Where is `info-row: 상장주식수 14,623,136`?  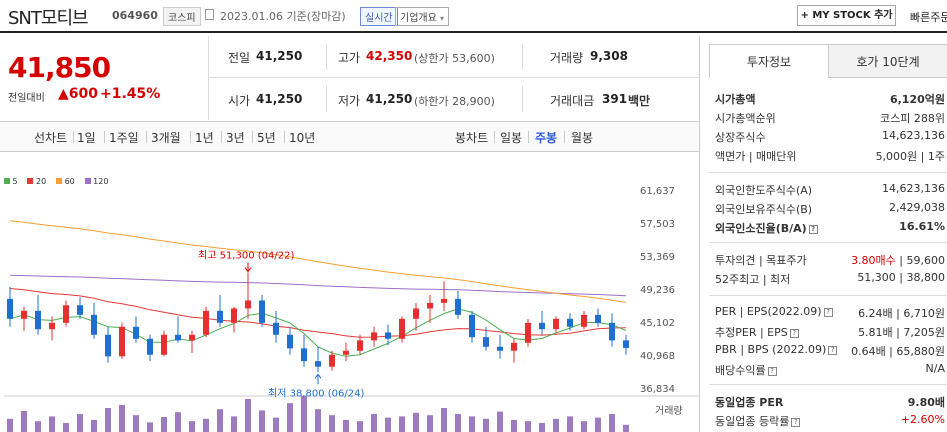
info-row: 상장주식수 14,623,136 is located at coordinates (830, 138).